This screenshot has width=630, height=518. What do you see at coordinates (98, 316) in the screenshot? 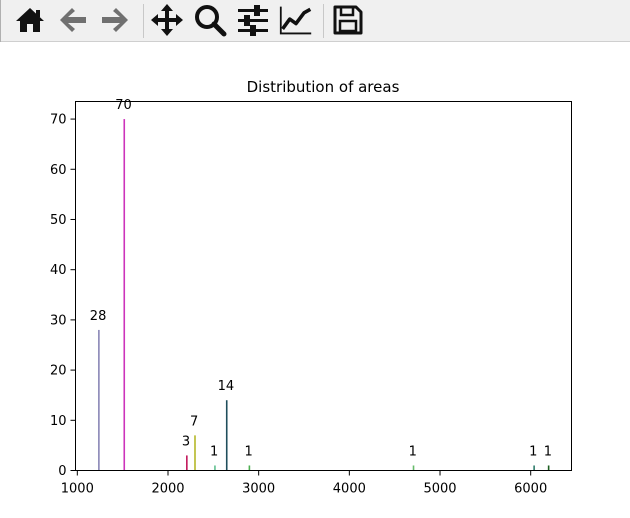
I see `bar-value-label: 28` at bounding box center [98, 316].